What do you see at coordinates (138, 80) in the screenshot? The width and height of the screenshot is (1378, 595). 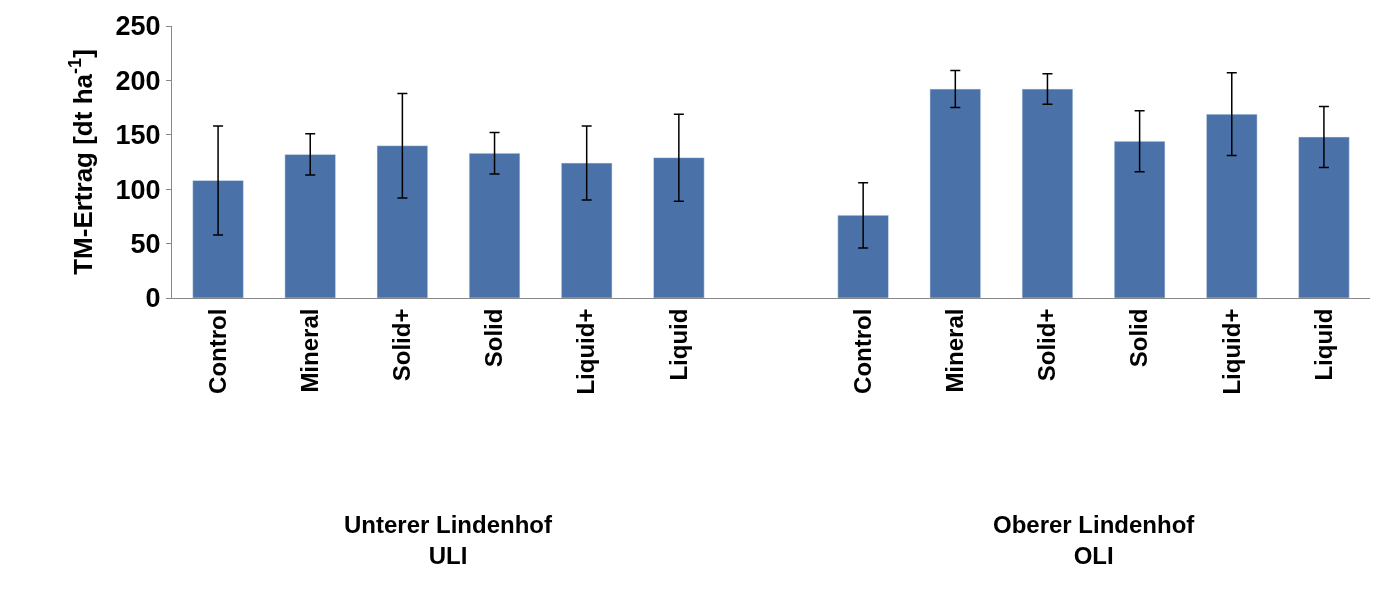 I see `y-tick-label: 200` at bounding box center [138, 80].